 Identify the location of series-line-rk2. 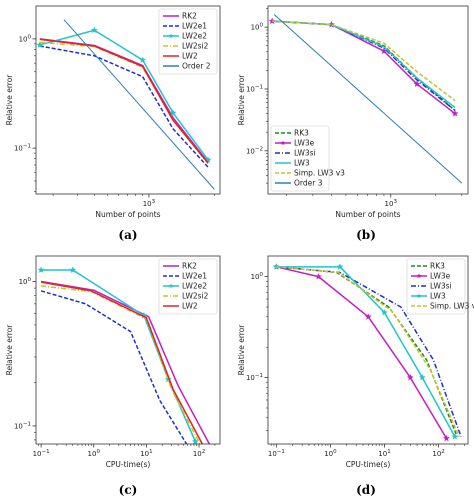
(125, 362).